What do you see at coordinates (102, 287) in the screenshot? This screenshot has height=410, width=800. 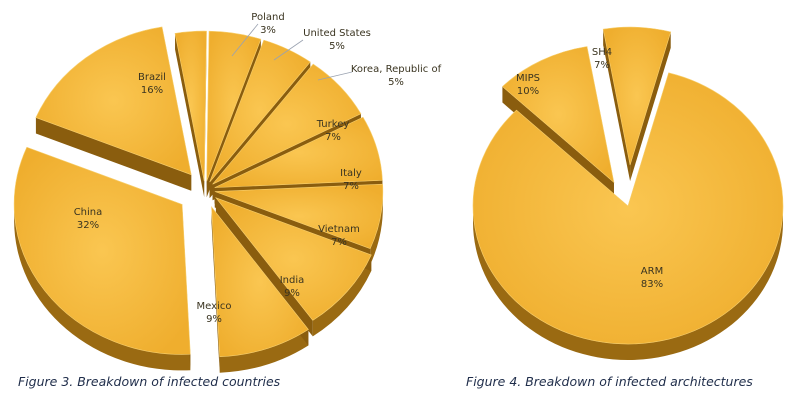 I see `slice-side-china` at bounding box center [102, 287].